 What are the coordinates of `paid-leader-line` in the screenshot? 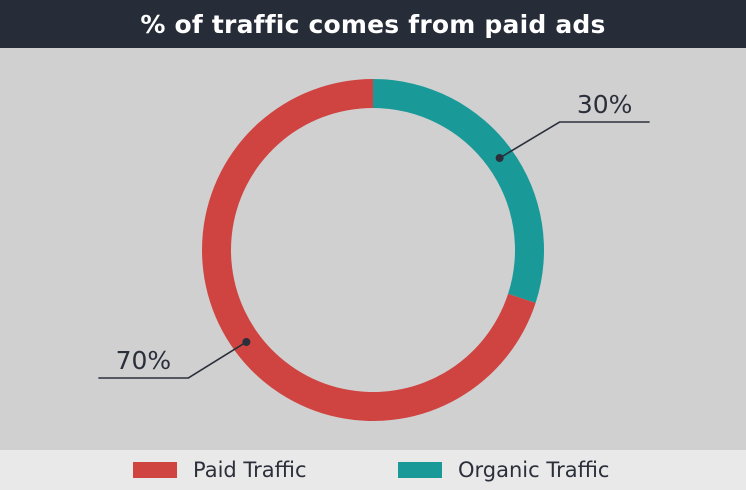 It's located at (172, 360).